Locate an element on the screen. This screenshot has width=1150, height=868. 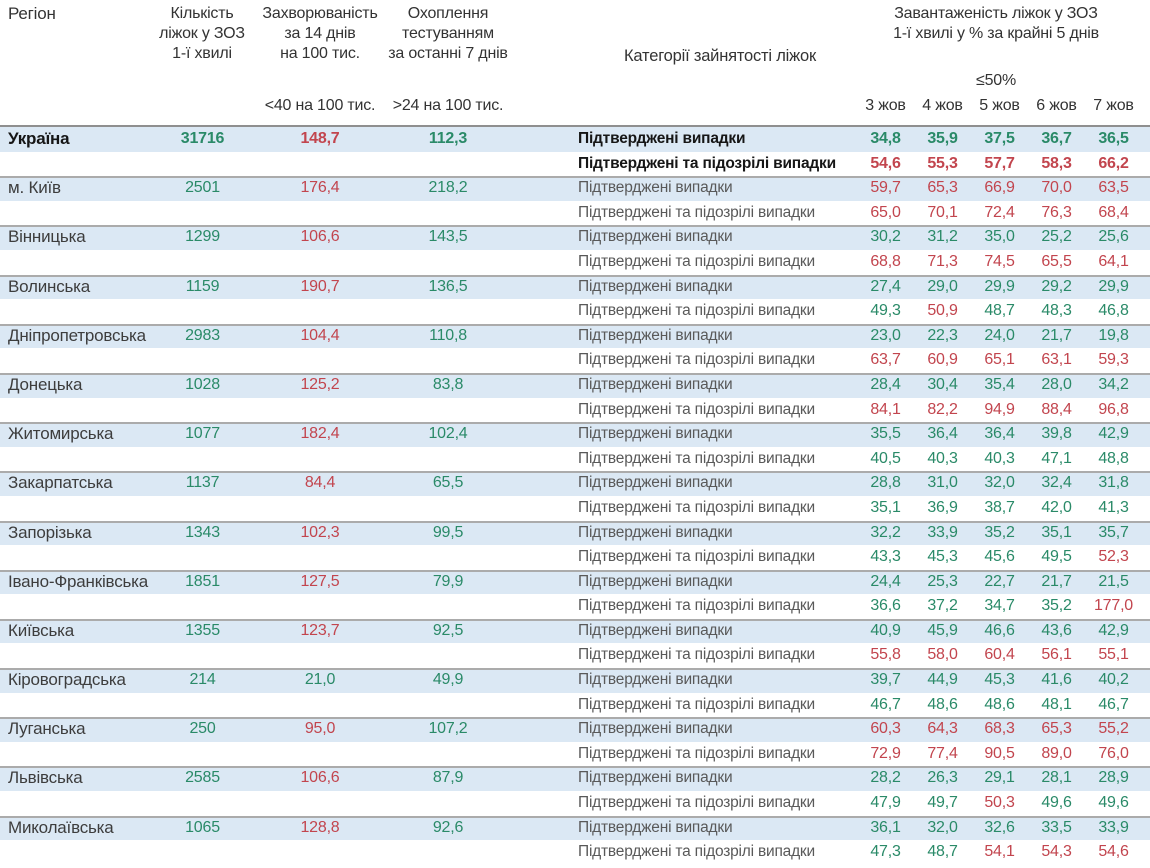
occupancy-value: 46,6 is located at coordinates (999, 630).